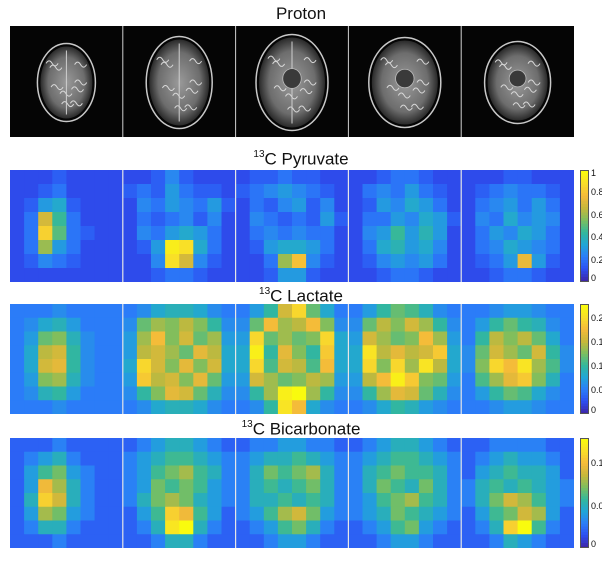 The width and height of the screenshot is (602, 569). Describe the element at coordinates (292, 82) in the screenshot. I see `proton-slice` at that location.